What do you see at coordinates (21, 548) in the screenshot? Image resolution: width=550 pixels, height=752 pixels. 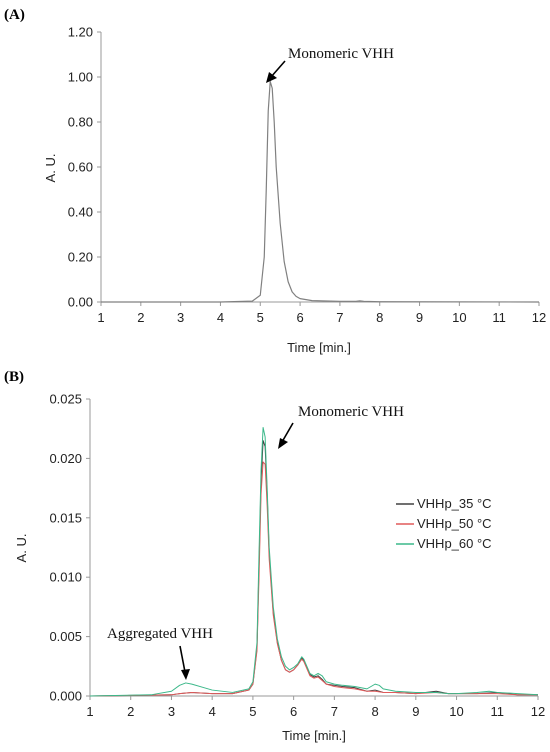 I see `y-axis-title-b: A. U.` at bounding box center [21, 548].